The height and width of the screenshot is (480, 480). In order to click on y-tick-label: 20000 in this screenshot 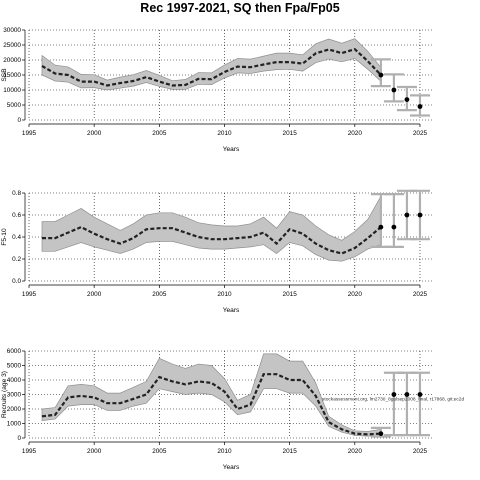, I will do `click(12, 60)`.